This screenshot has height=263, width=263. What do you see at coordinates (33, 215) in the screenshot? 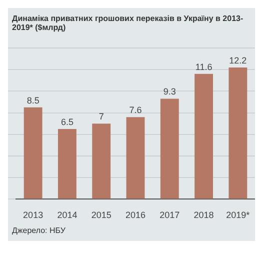
I see `x-tick-label: 2013` at bounding box center [33, 215].